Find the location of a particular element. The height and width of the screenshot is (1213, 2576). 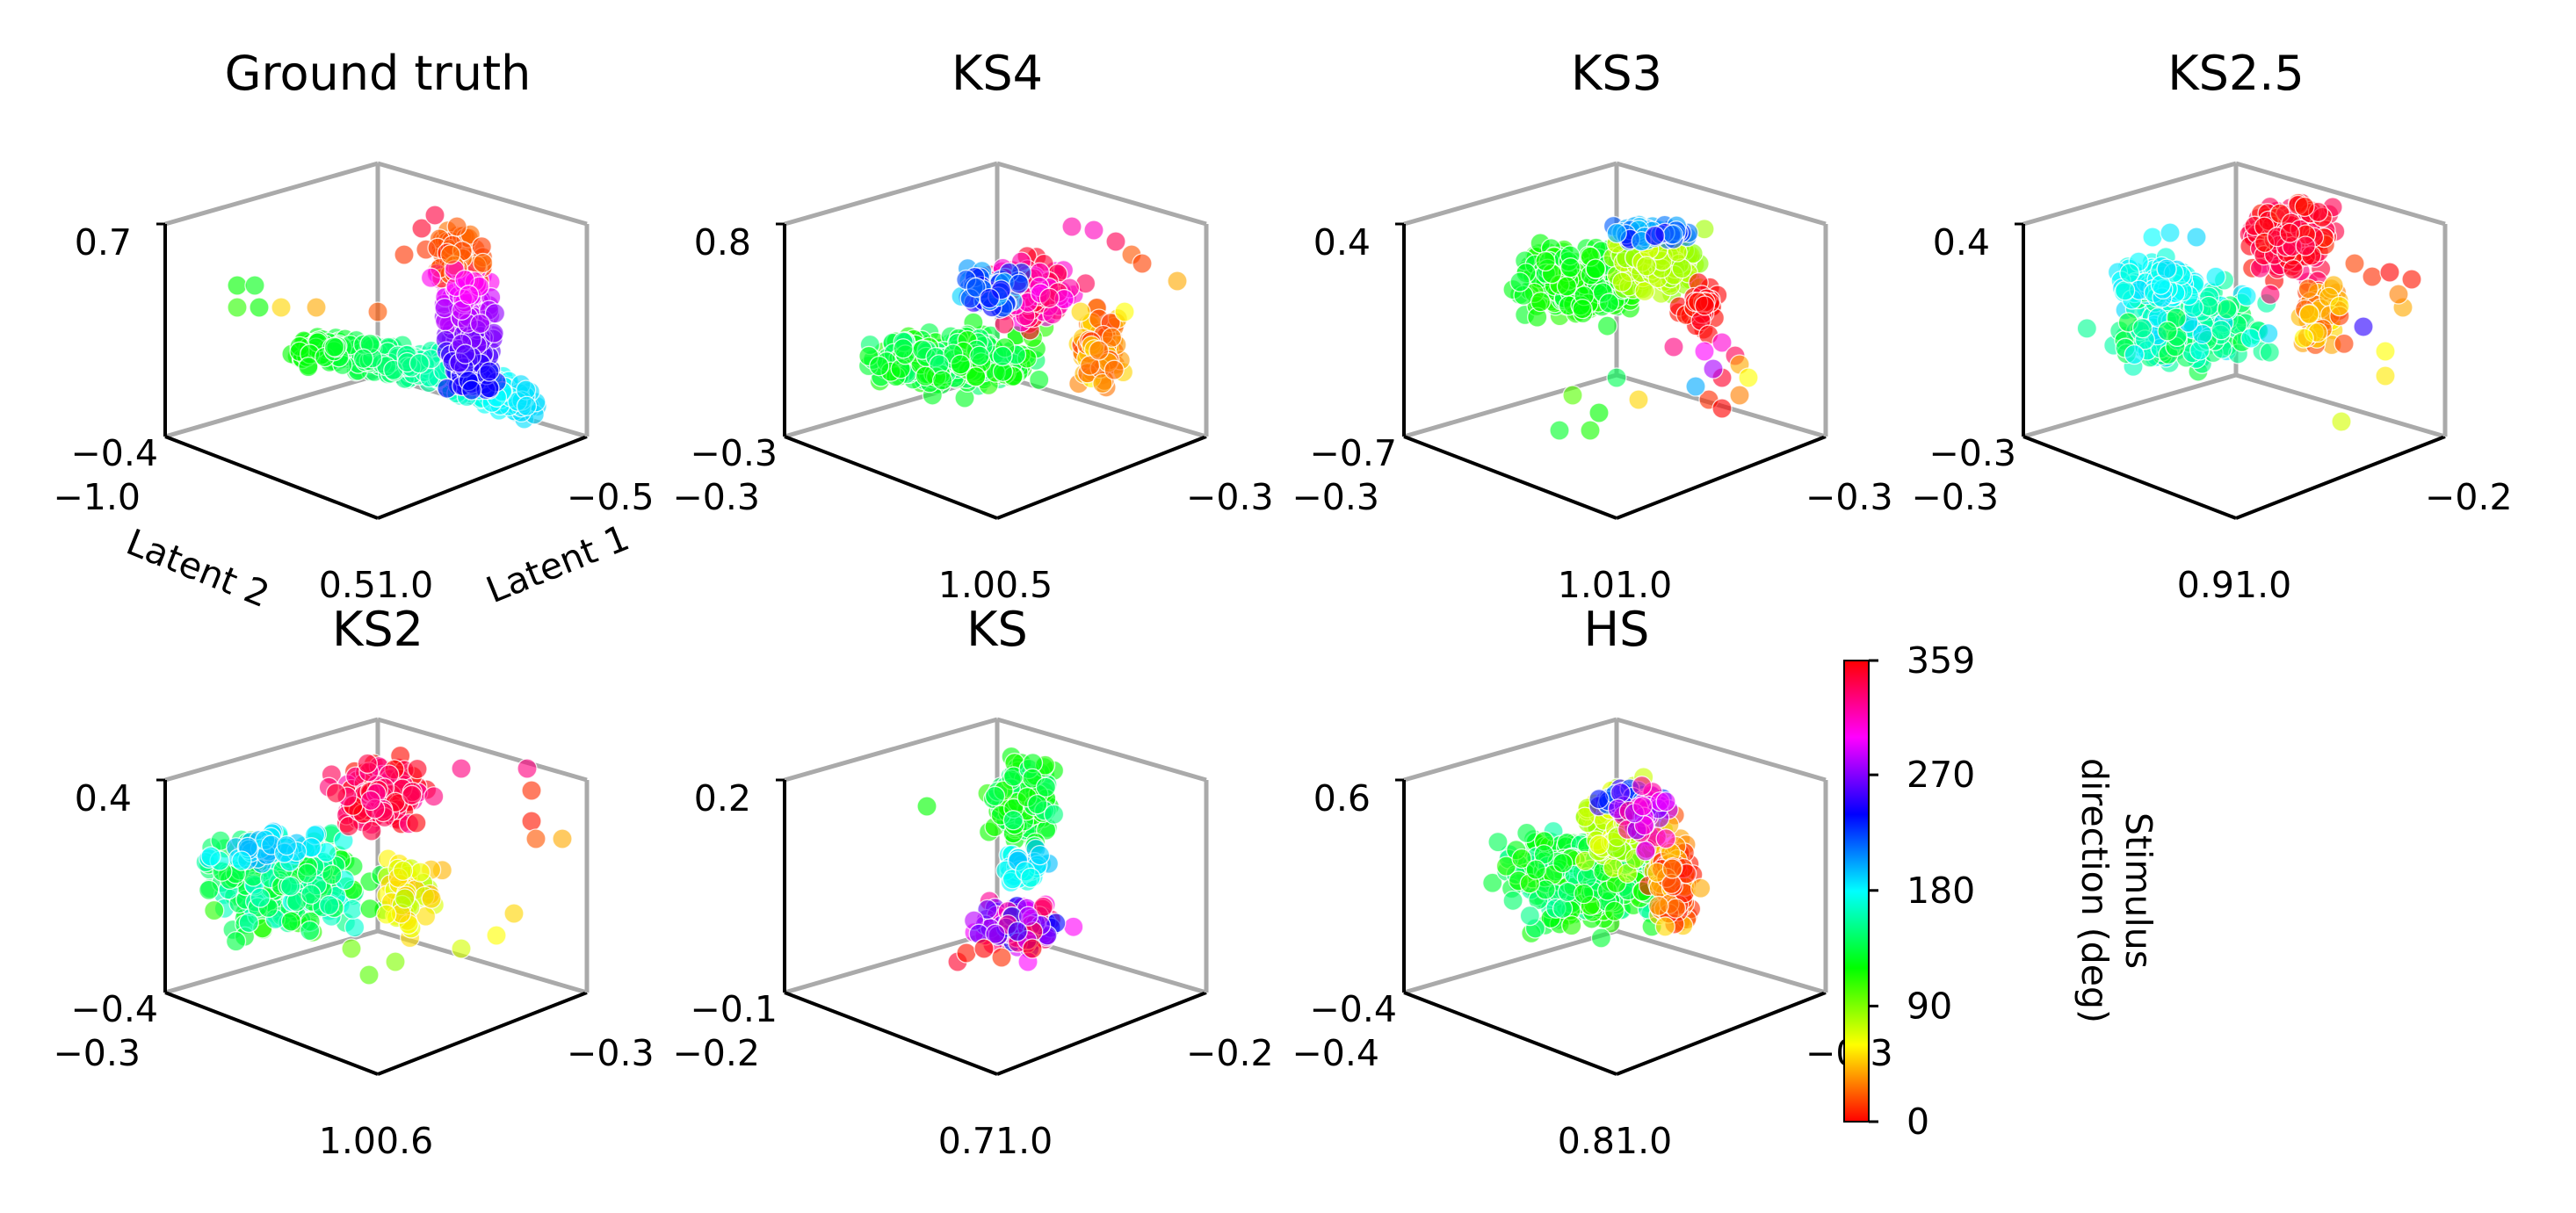

z-tick-bottom: −0.1 is located at coordinates (734, 1009).